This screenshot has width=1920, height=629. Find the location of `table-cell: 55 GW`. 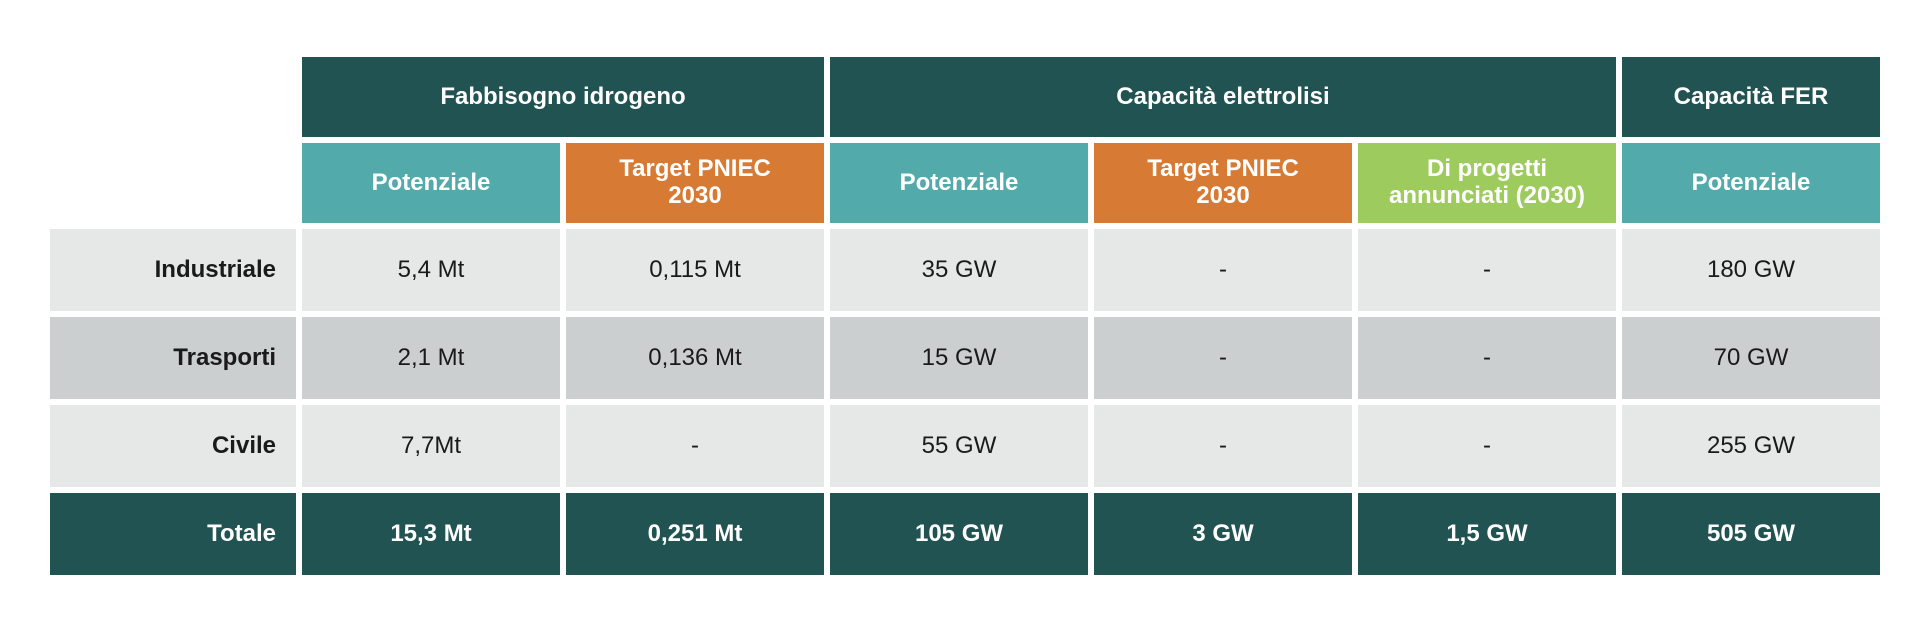

table-cell: 55 GW is located at coordinates (959, 446).